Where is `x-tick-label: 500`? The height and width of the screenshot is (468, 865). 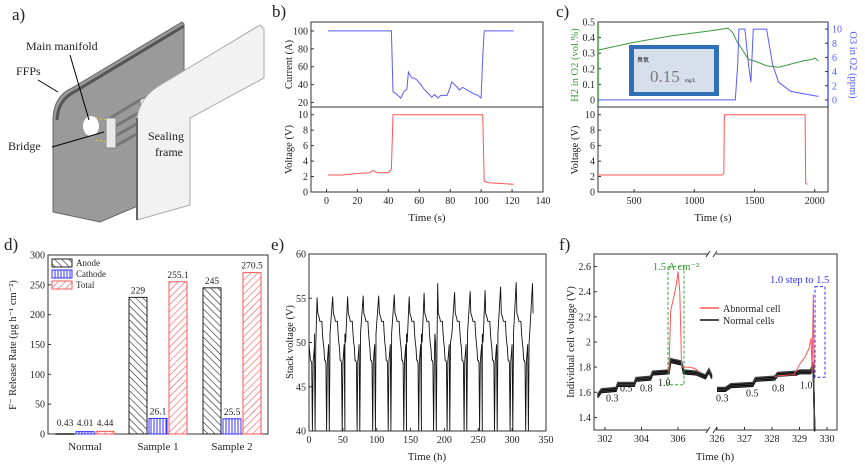
x-tick-label: 500 is located at coordinates (634, 201).